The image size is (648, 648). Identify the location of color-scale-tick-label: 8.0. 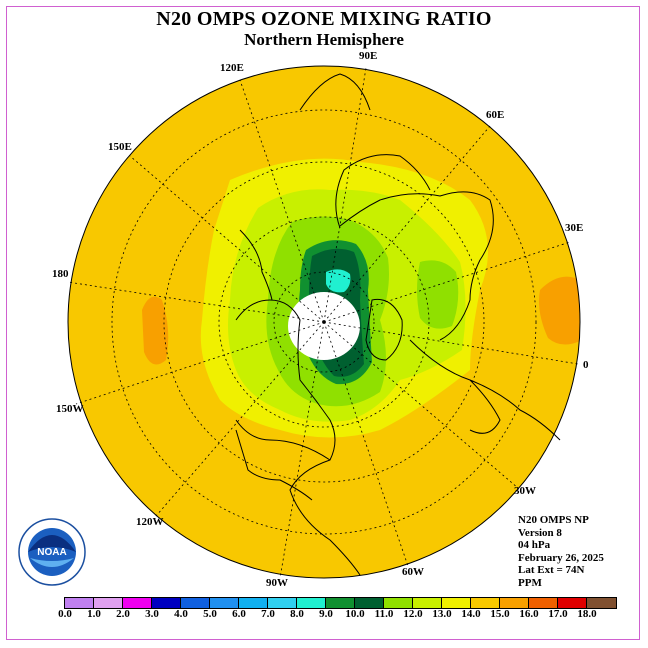
(297, 614).